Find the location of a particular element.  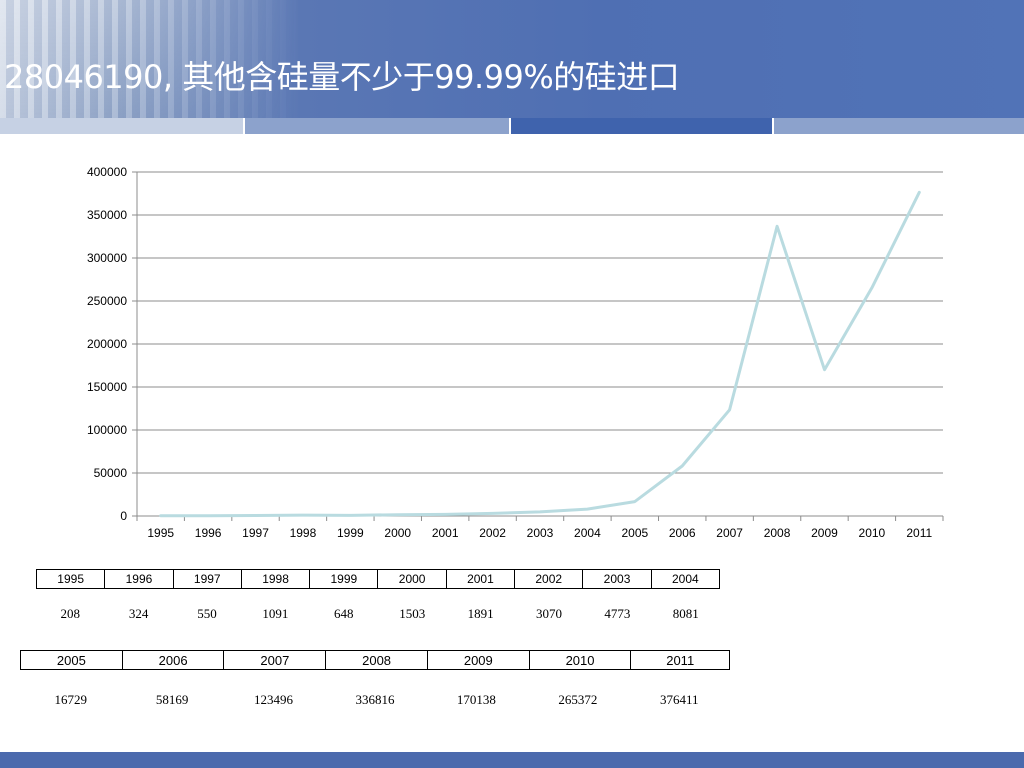

table-values-1995-2004: 208 324 550 1091 648 1503 1891 3070 4773 8081 is located at coordinates (378, 615).